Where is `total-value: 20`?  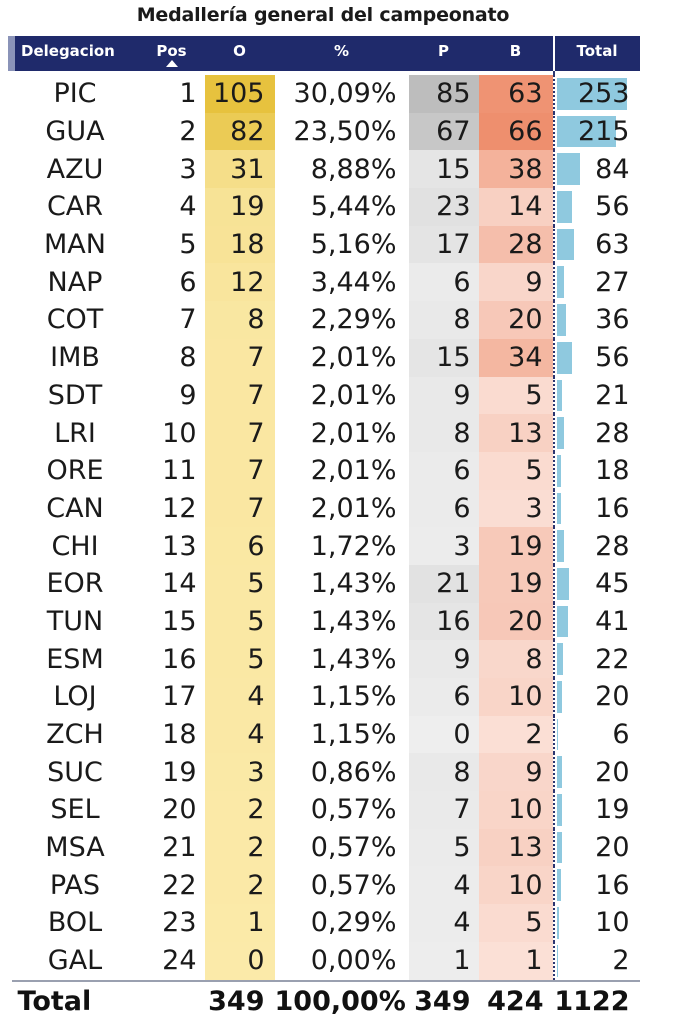
total-value: 20 is located at coordinates (612, 772).